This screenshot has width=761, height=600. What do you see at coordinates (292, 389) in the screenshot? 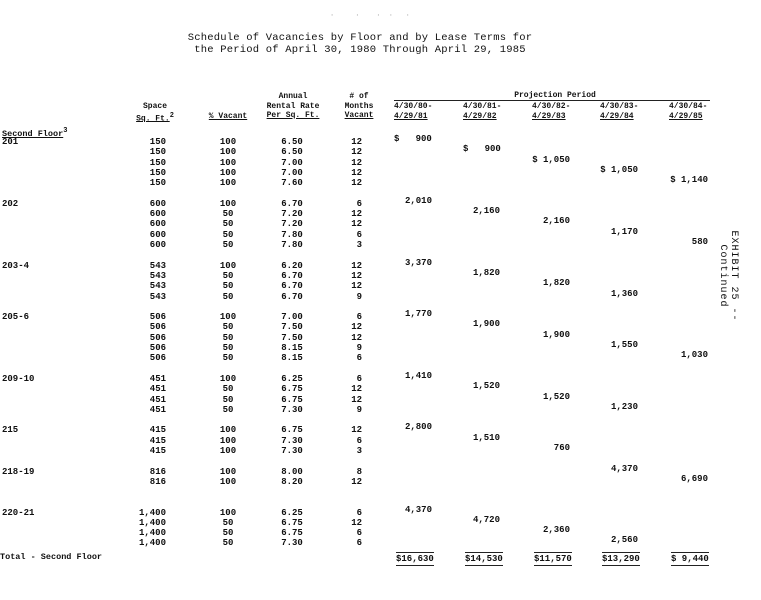
I see `cell-rate: 6.75` at bounding box center [292, 389].